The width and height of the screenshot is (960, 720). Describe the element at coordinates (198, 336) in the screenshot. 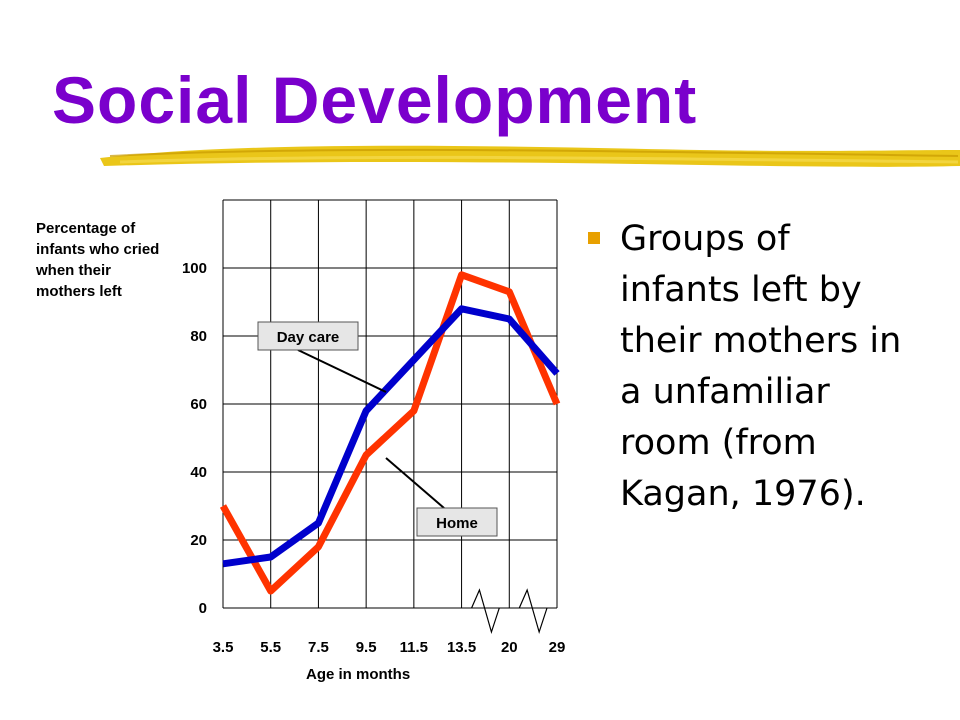

I see `y-tick-label: 80` at that location.